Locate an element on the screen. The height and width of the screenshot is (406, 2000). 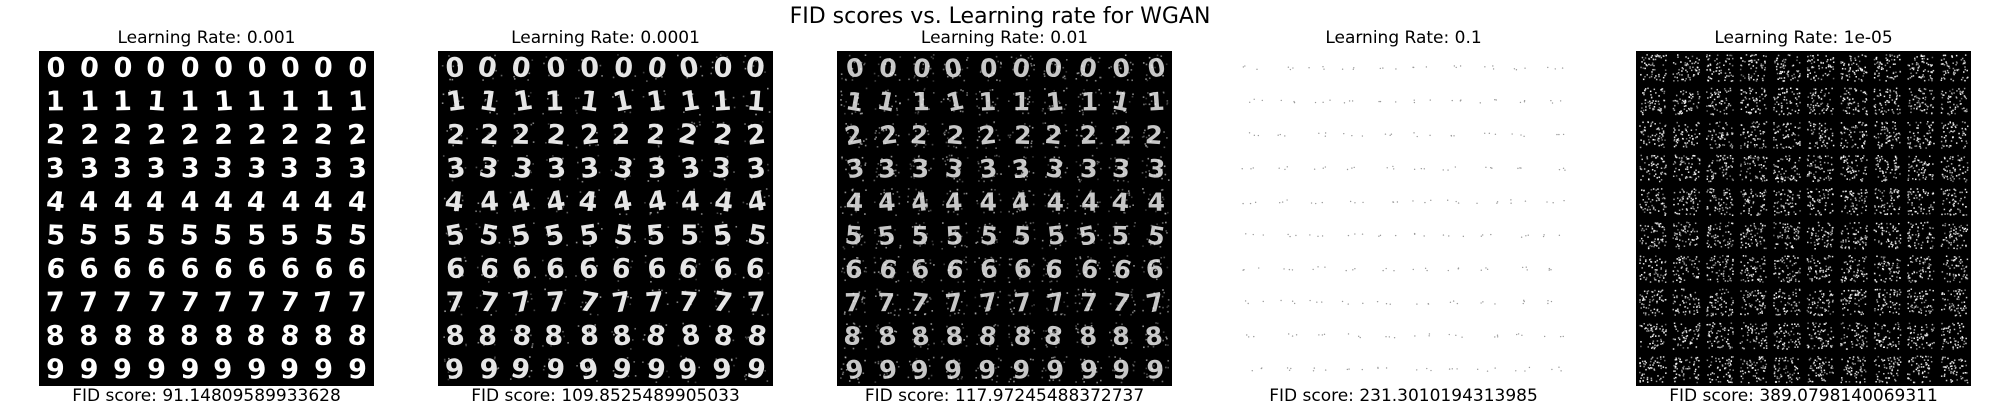
sample-digit: 3 is located at coordinates (122, 169).